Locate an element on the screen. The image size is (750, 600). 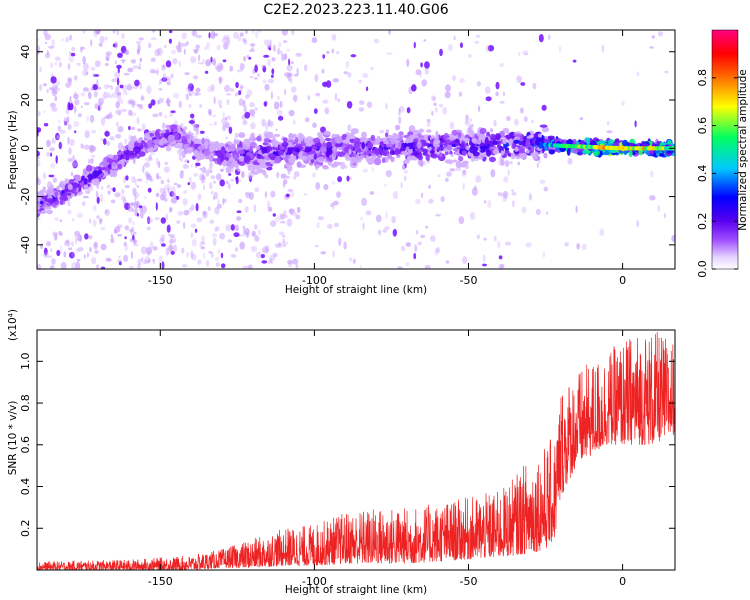
figure-title: C2E2.2023.223.11.40.G06 is located at coordinates (355, 10).